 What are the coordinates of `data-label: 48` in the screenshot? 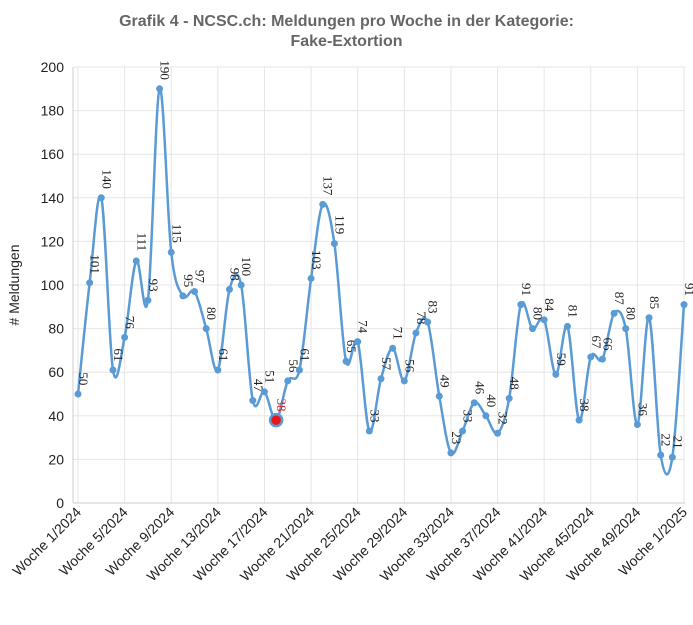 It's located at (514, 383).